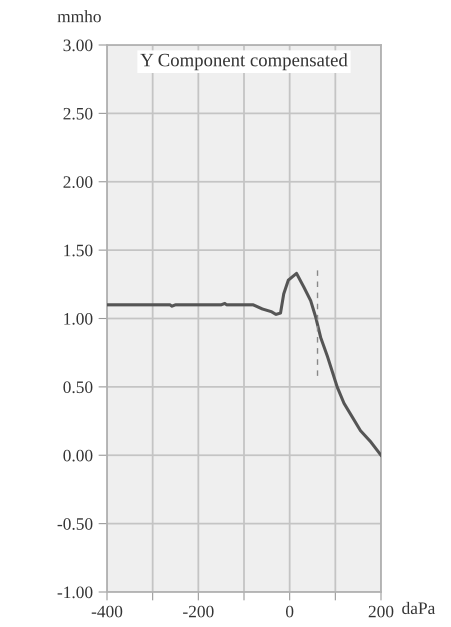  What do you see at coordinates (75, 524) in the screenshot?
I see `y-tick-label: -0.50` at bounding box center [75, 524].